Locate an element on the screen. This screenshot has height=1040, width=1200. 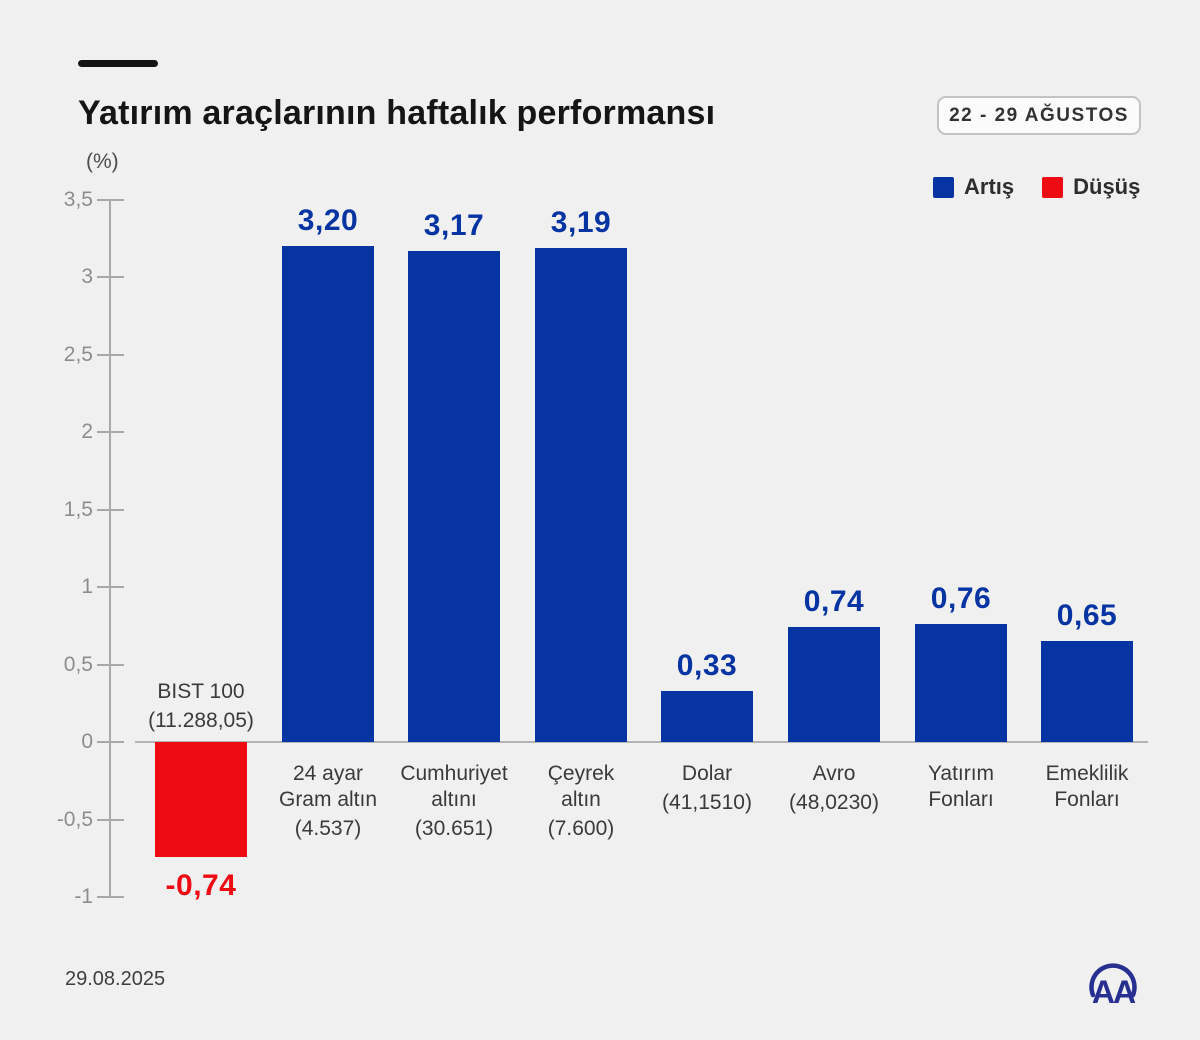
bar-category-detail: (11.288,05) is located at coordinates (201, 720).